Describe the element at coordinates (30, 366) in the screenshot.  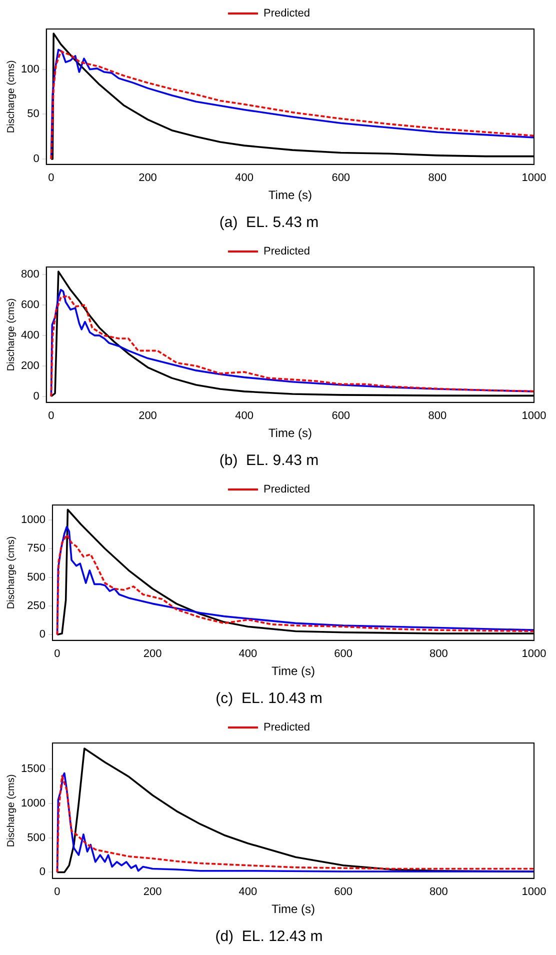
I see `y-tick-label: 200` at that location.